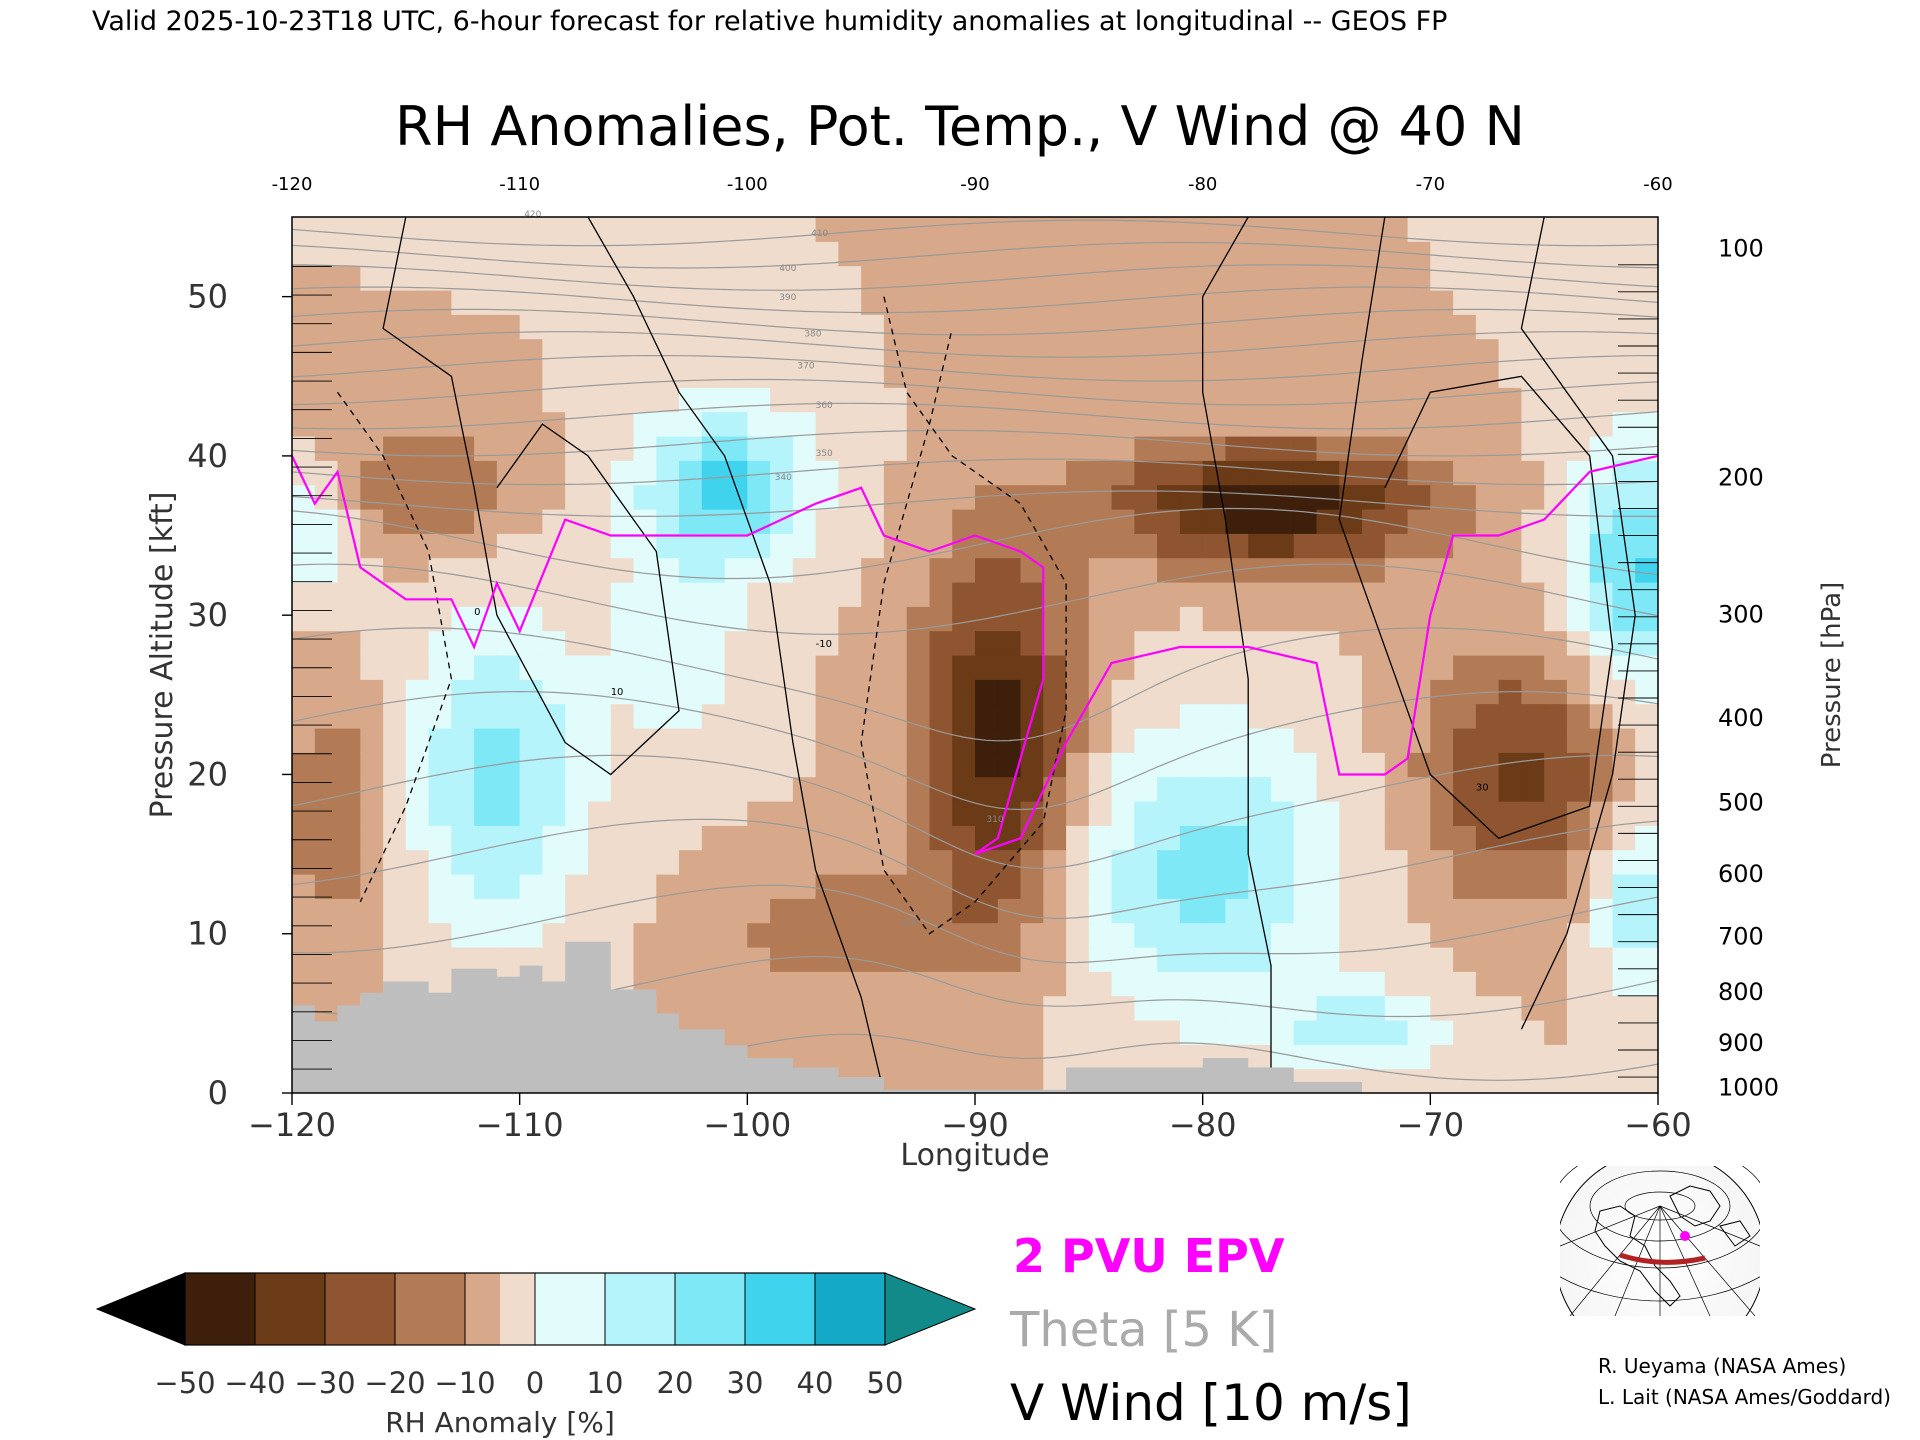 The height and width of the screenshot is (1440, 1920). What do you see at coordinates (692, 1309) in the screenshot?
I see `colorbar-segment` at bounding box center [692, 1309].